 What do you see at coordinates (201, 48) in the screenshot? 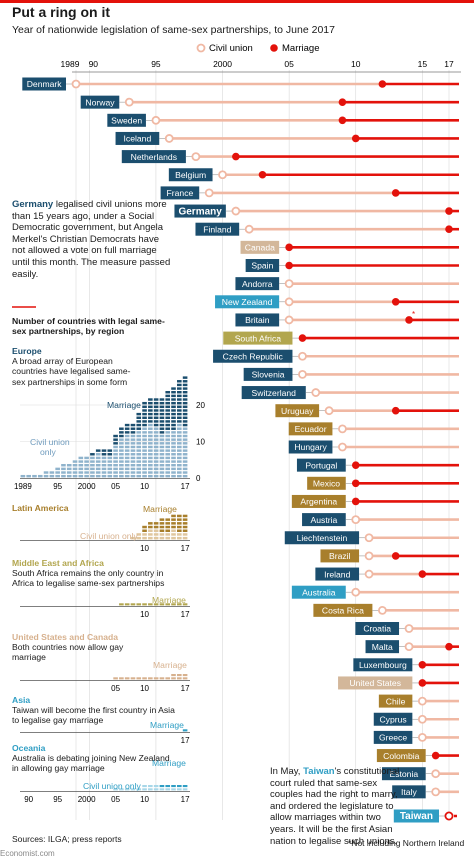
I see `legend-civil-marker` at bounding box center [201, 48].